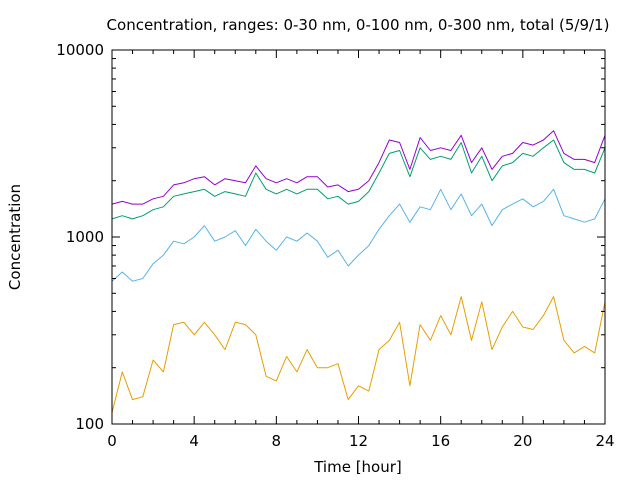 The width and height of the screenshot is (640, 480). Describe the element at coordinates (89, 424) in the screenshot. I see `y-tick-label: 100` at that location.